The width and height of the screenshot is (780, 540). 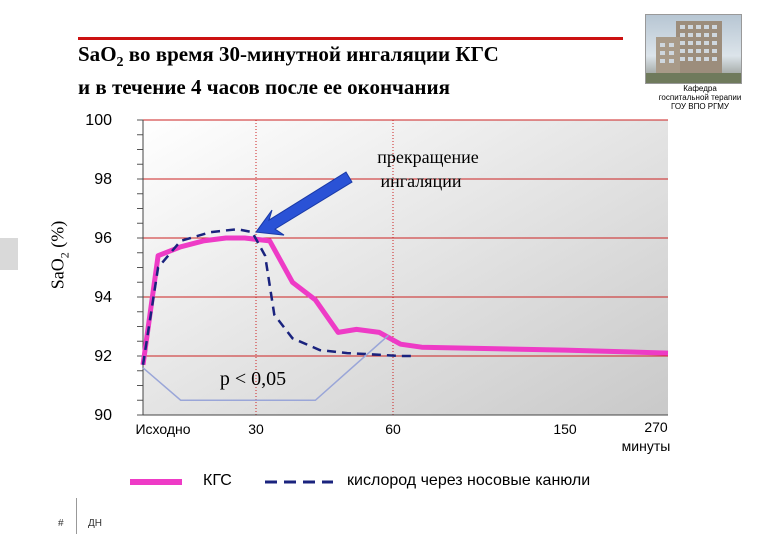 What do you see at coordinates (693, 52) in the screenshot?
I see `building-icon` at bounding box center [693, 52].